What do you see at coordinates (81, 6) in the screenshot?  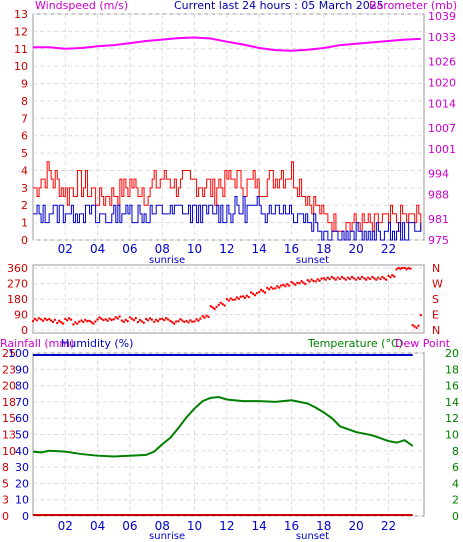 I see `windspeed-header: Windspeed (m/s)` at bounding box center [81, 6].